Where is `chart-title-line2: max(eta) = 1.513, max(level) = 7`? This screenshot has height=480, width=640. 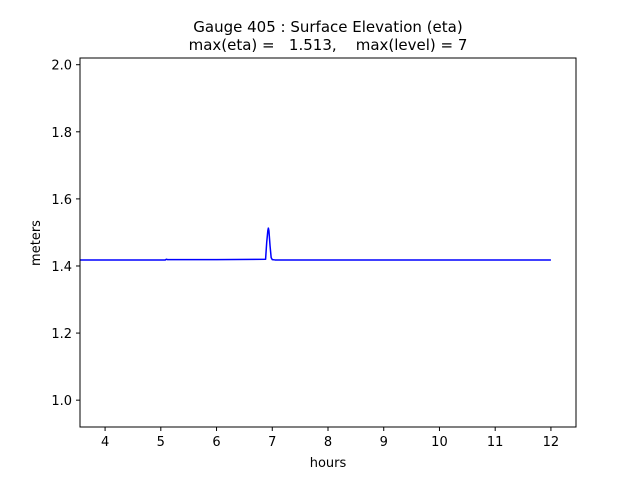
chart-title-line2: max(eta) = 1.513, max(level) = 7 is located at coordinates (328, 45).